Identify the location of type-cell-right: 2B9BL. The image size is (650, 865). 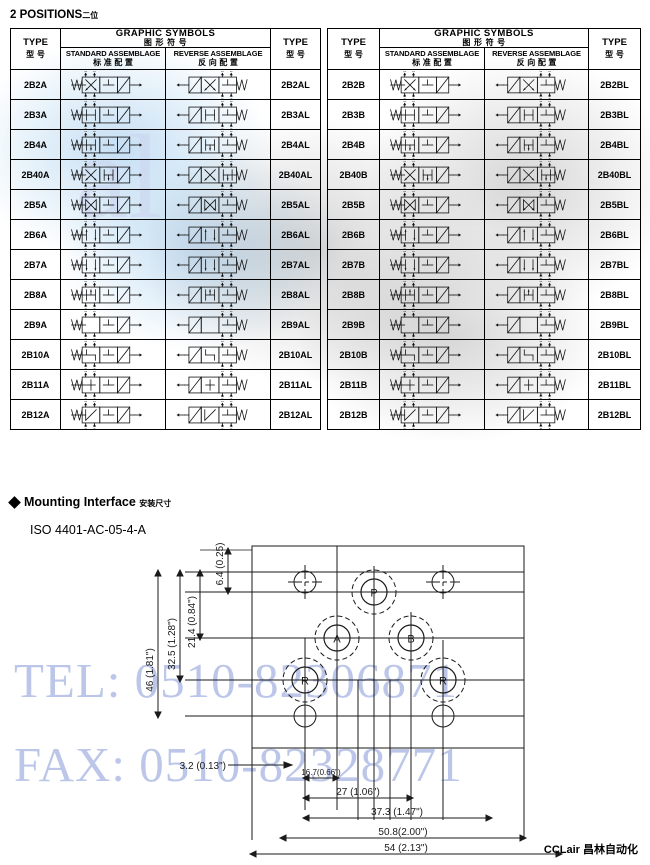
(614, 325).